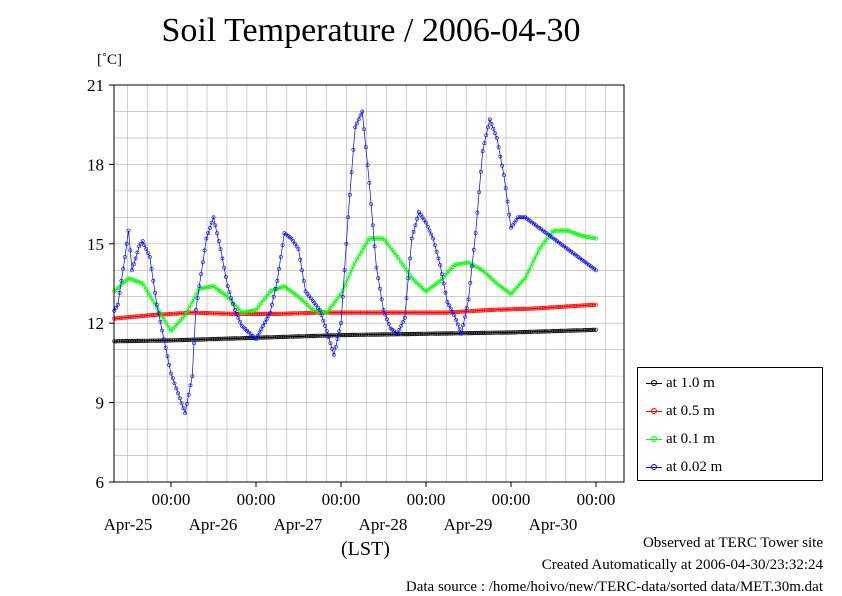  What do you see at coordinates (95, 323) in the screenshot?
I see `y-tick-label: 12` at bounding box center [95, 323].